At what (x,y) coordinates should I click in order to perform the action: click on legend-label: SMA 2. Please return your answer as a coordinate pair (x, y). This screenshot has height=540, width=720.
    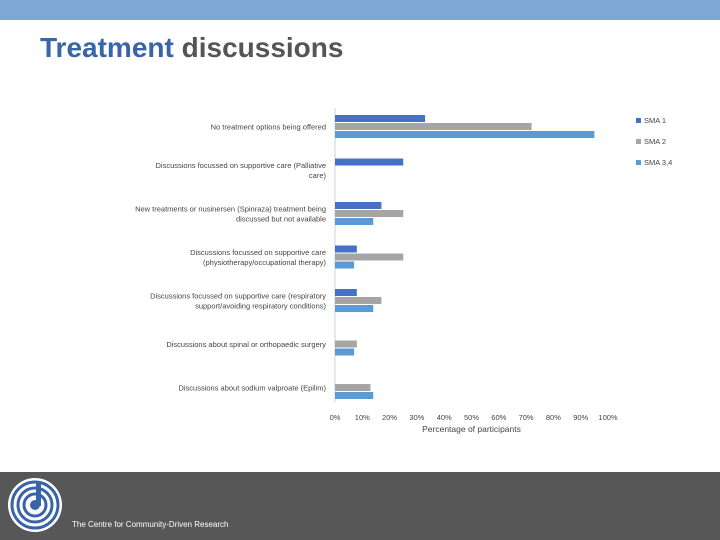
    Looking at the image, I should click on (655, 141).